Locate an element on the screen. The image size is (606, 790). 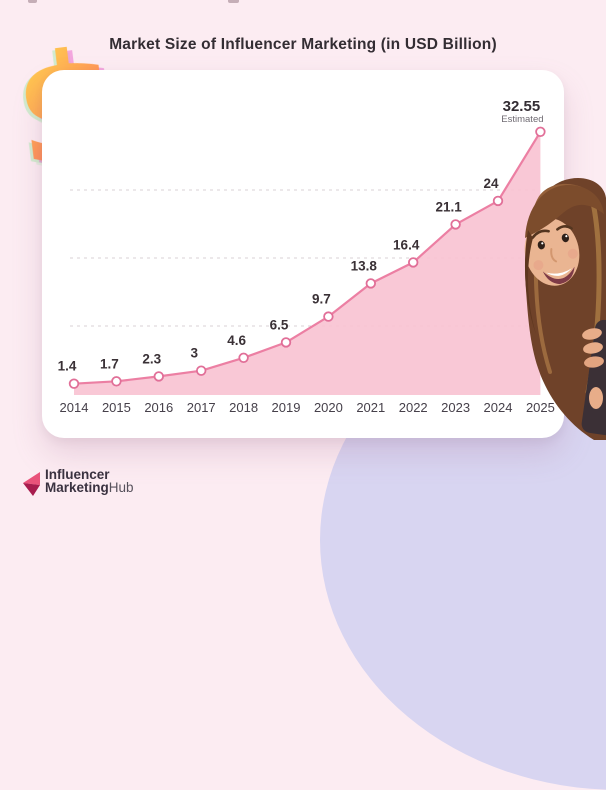
logo-arrow-icon is located at coordinates (31, 484).